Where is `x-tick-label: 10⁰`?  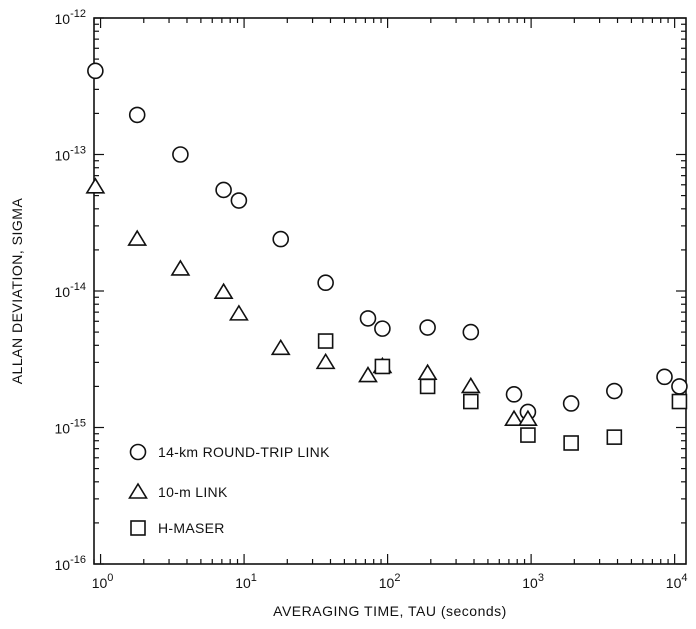
x-tick-label: 10⁰ is located at coordinates (103, 581).